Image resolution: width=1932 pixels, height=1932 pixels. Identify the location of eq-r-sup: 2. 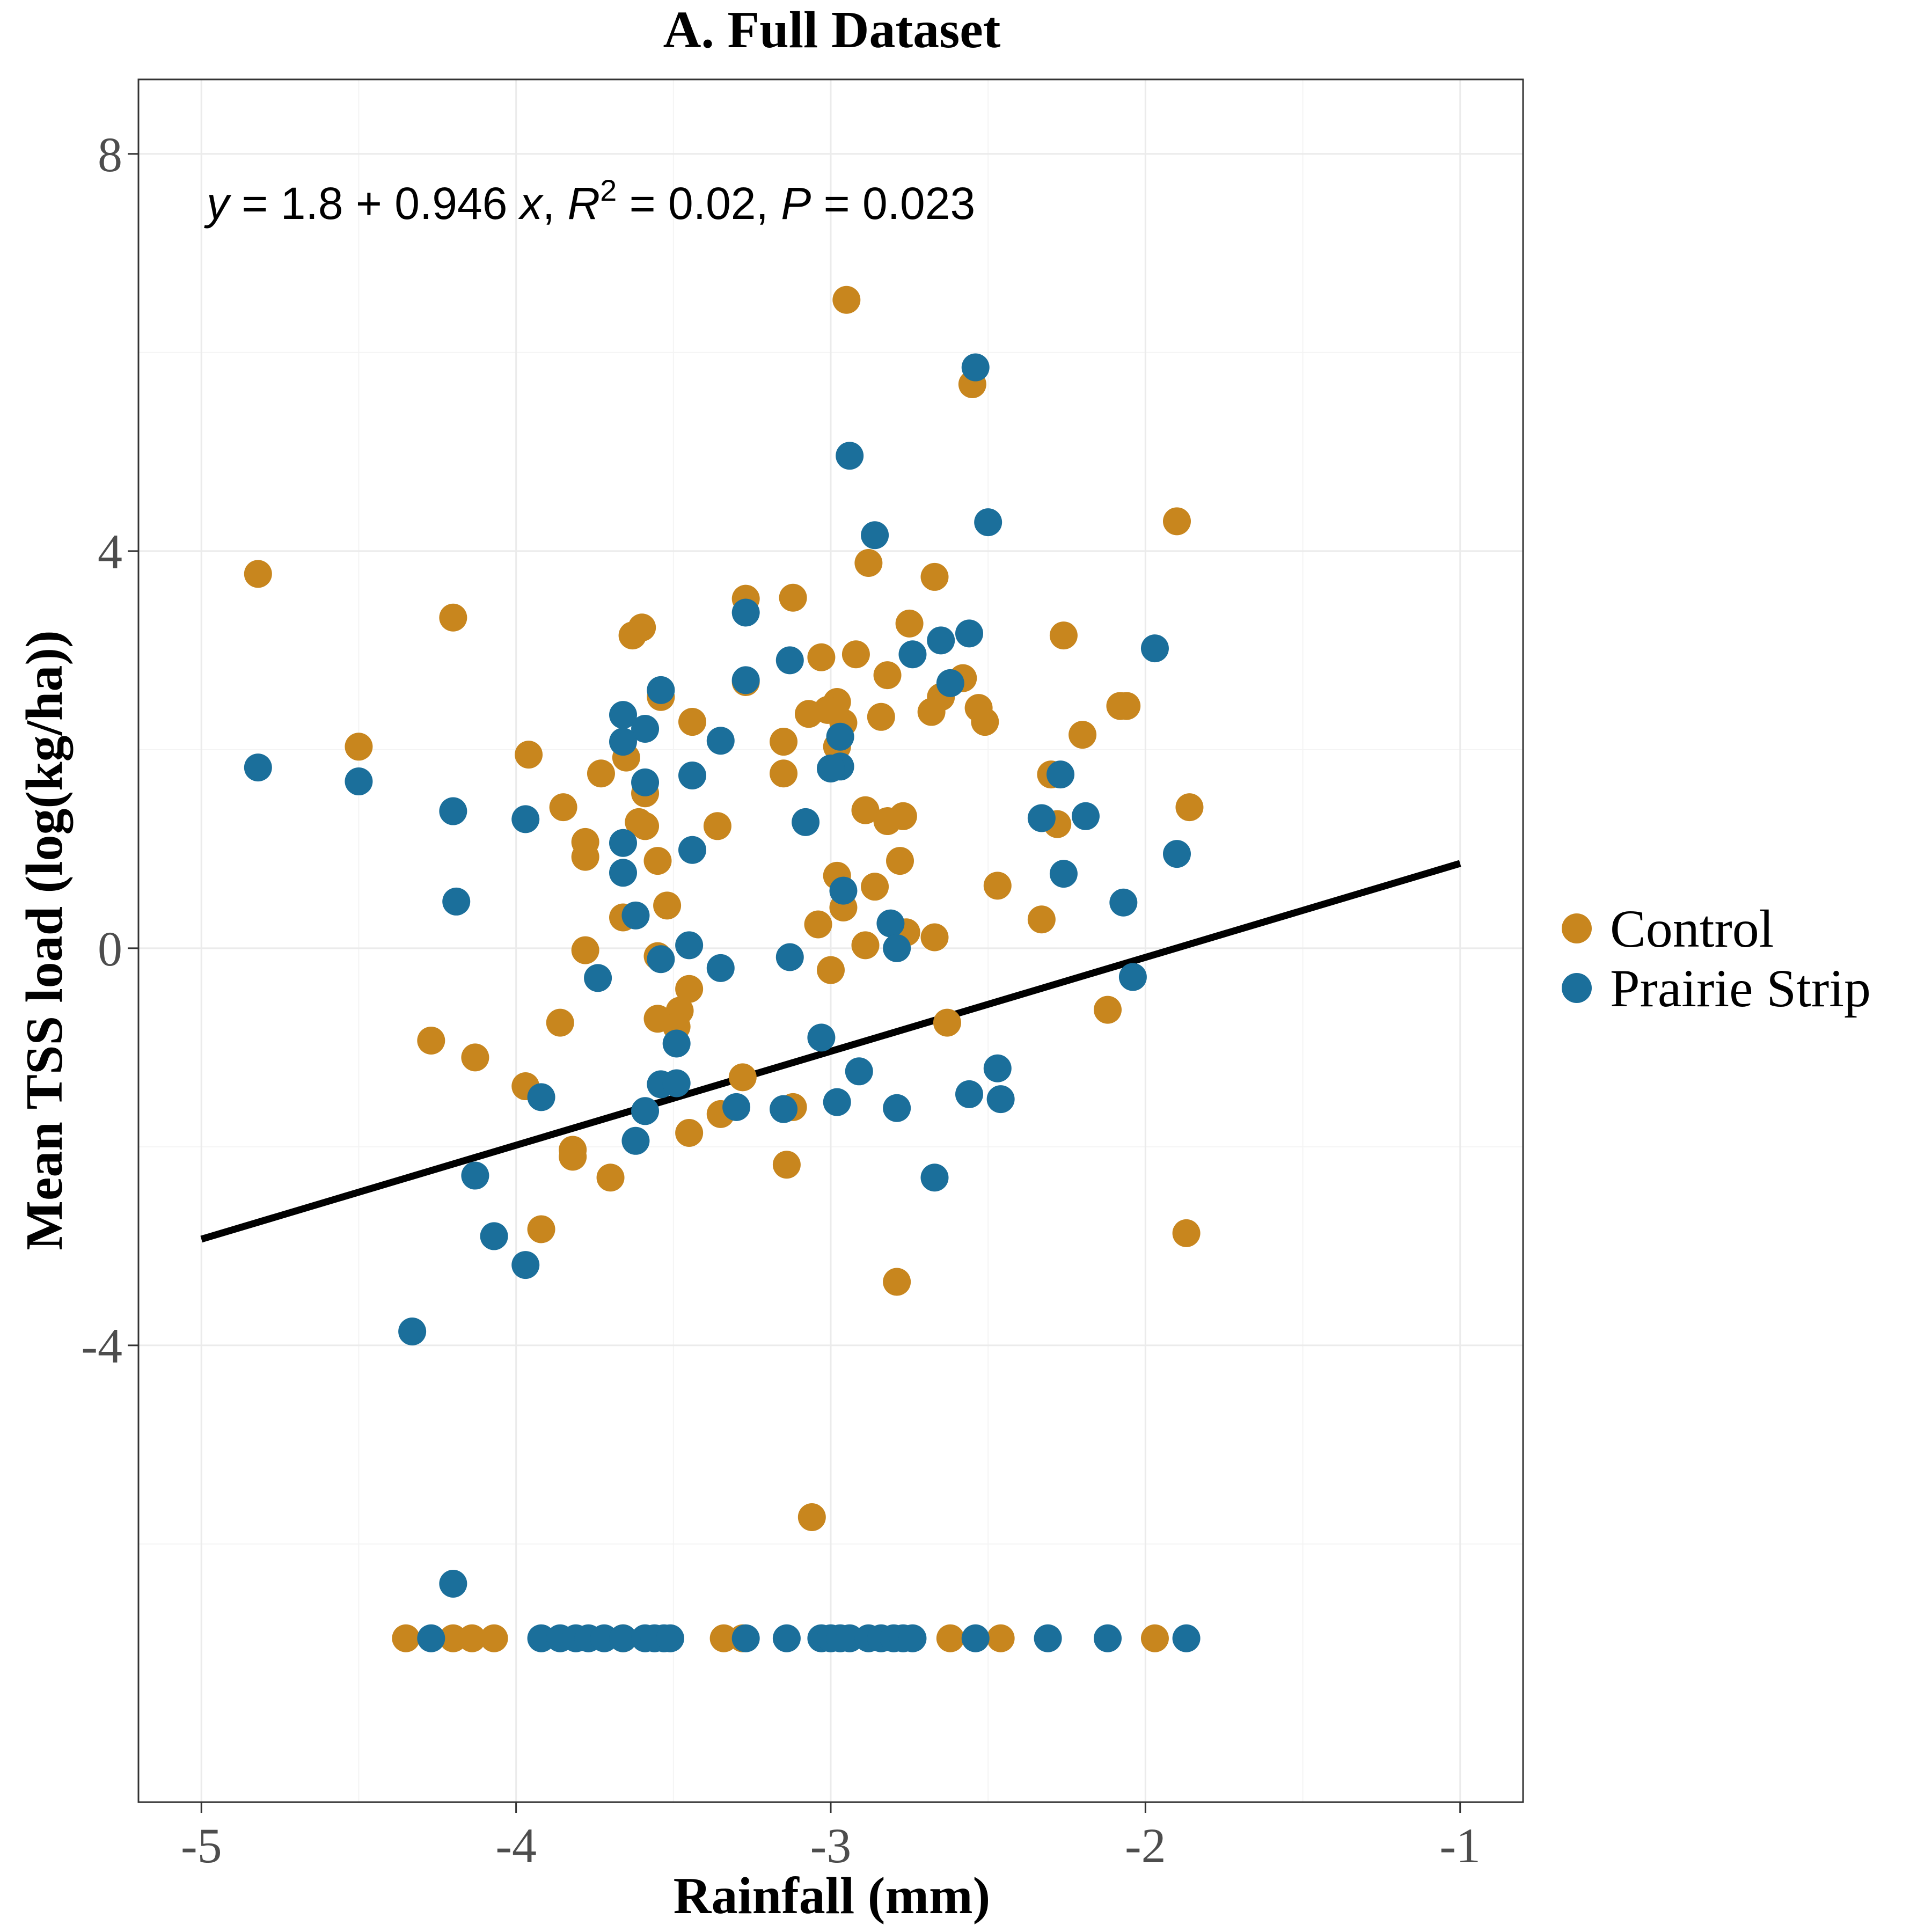
(608, 190).